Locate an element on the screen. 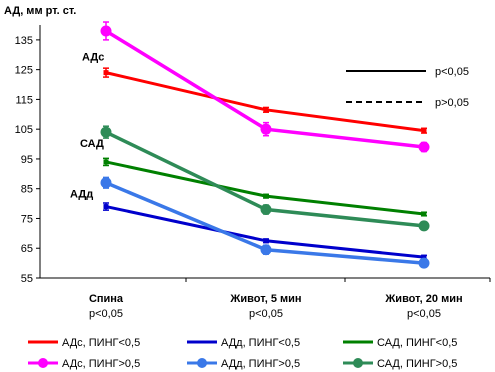 This screenshot has height=372, width=495. legend-item: АДс, ПИНГ<0,5 is located at coordinates (84, 343).